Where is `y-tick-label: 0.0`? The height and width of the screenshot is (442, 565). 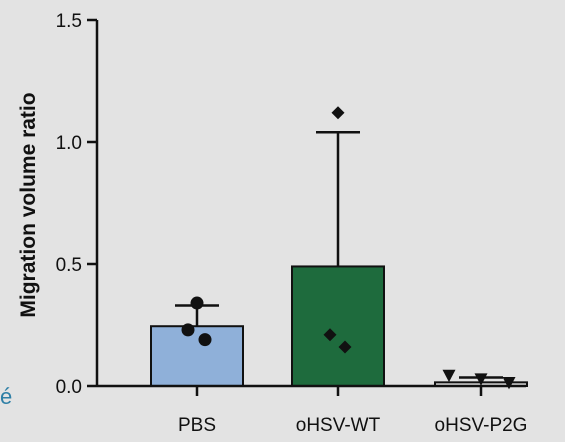 y-tick-label: 0.0 is located at coordinates (69, 387).